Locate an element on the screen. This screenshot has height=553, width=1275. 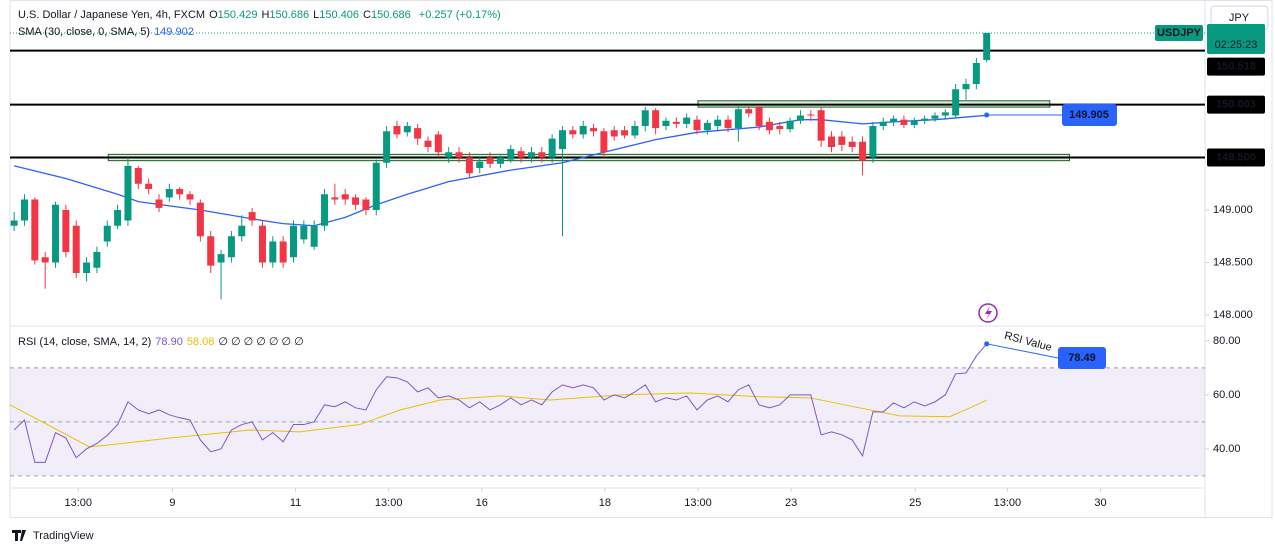
price-note-label: 149.905 is located at coordinates (1089, 115).